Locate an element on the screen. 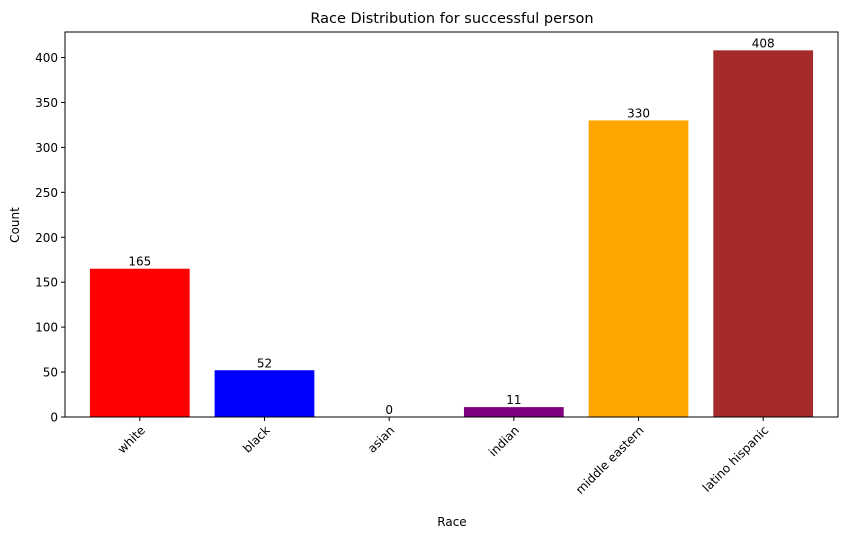 The width and height of the screenshot is (850, 540). bar-middle-eastern is located at coordinates (638, 269).